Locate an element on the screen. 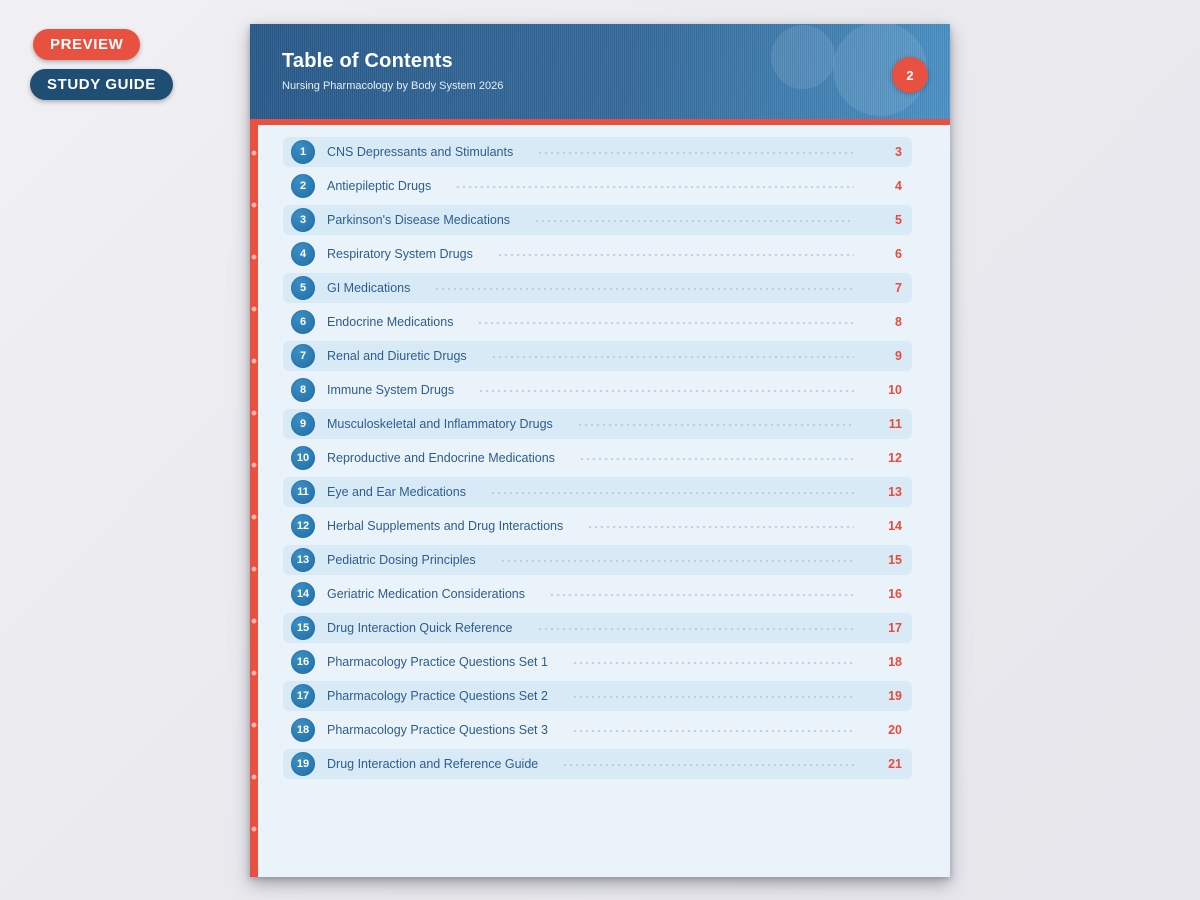 The width and height of the screenshot is (1200, 900). toc-row: 4 Respiratory System Drugs 6 is located at coordinates (597, 254).